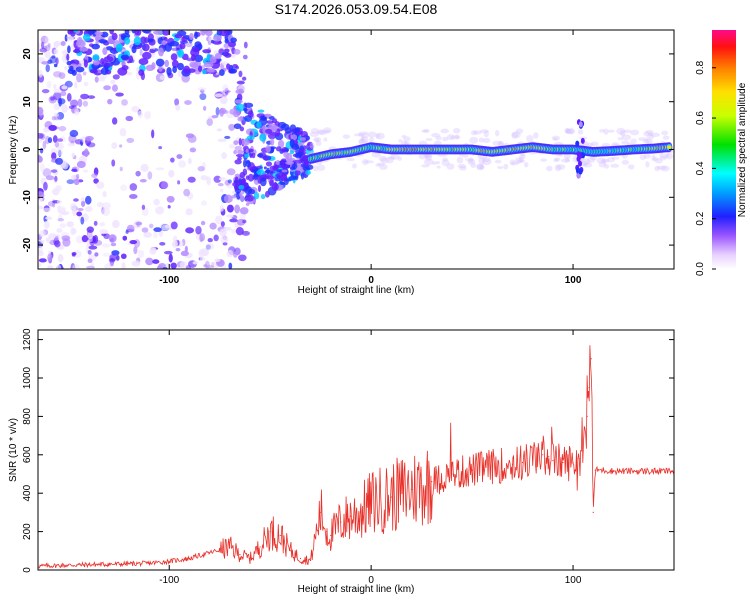 This screenshot has width=750, height=600. I want to click on snr-x-tick-label: 0, so click(371, 580).